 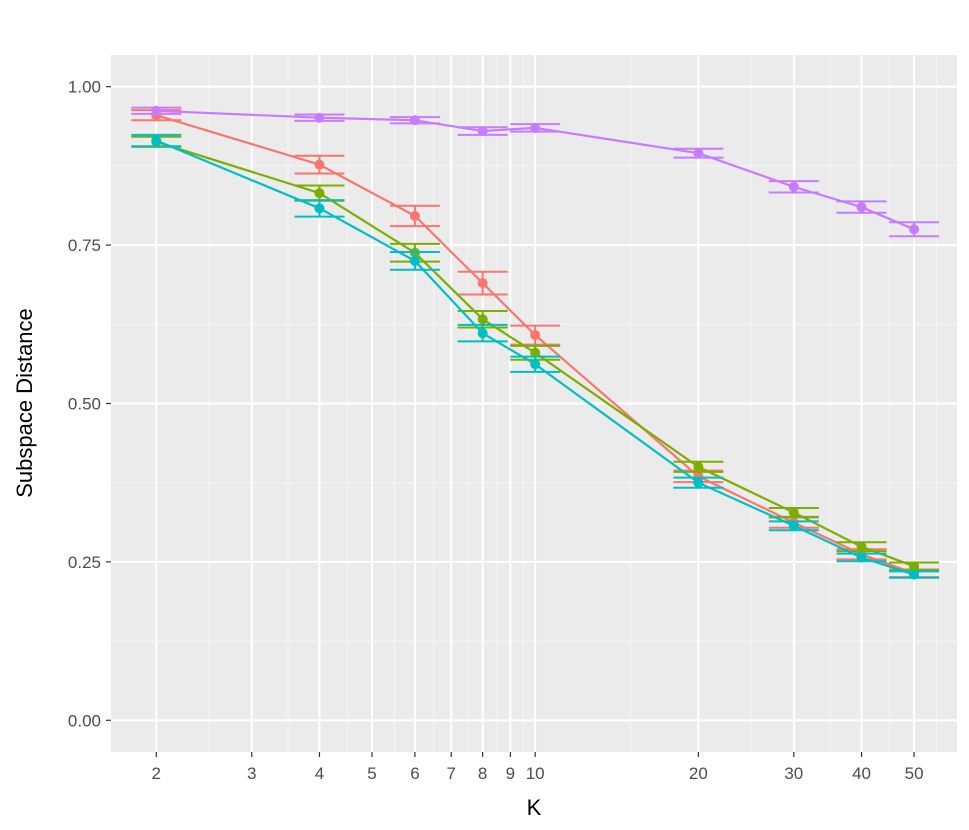 I want to click on x-tick-label: 50, so click(x=914, y=773).